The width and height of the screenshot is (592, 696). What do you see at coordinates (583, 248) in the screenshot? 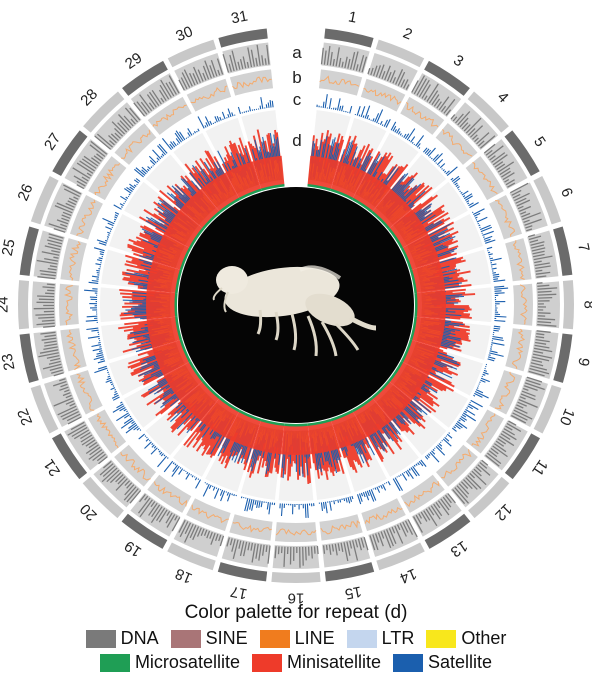
I see `chromosome-label: 7` at bounding box center [583, 248].